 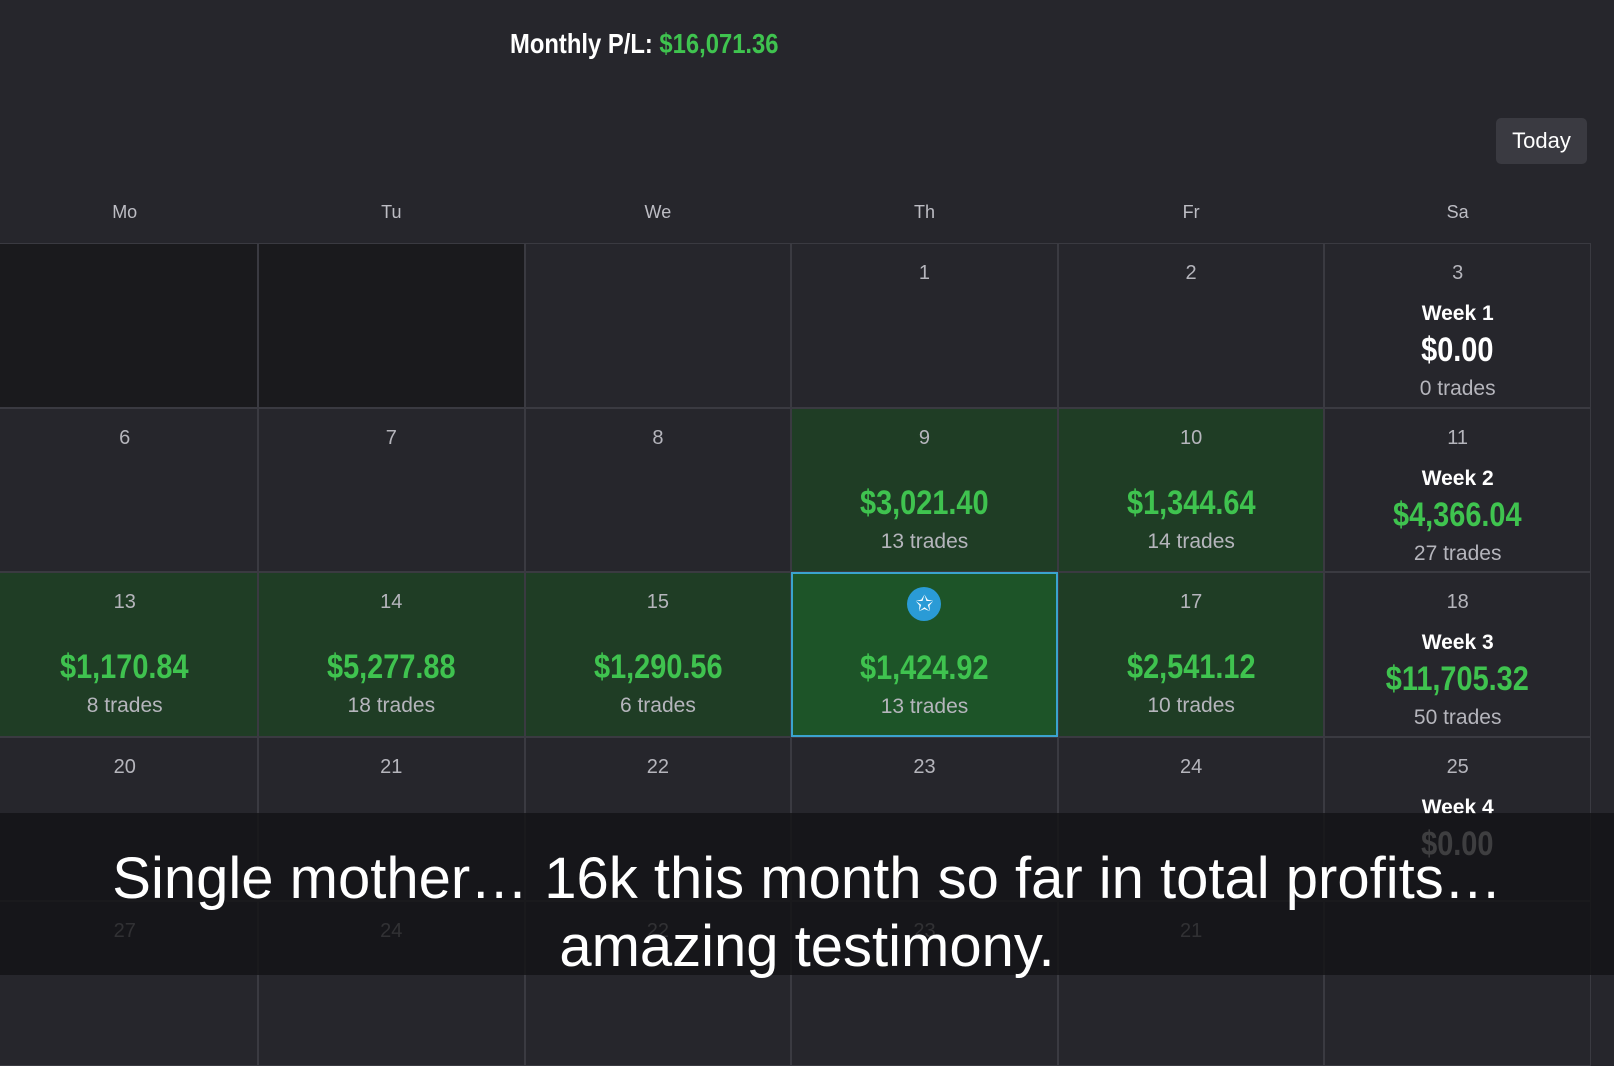 What do you see at coordinates (1457, 766) in the screenshot?
I see `day-number: 25` at bounding box center [1457, 766].